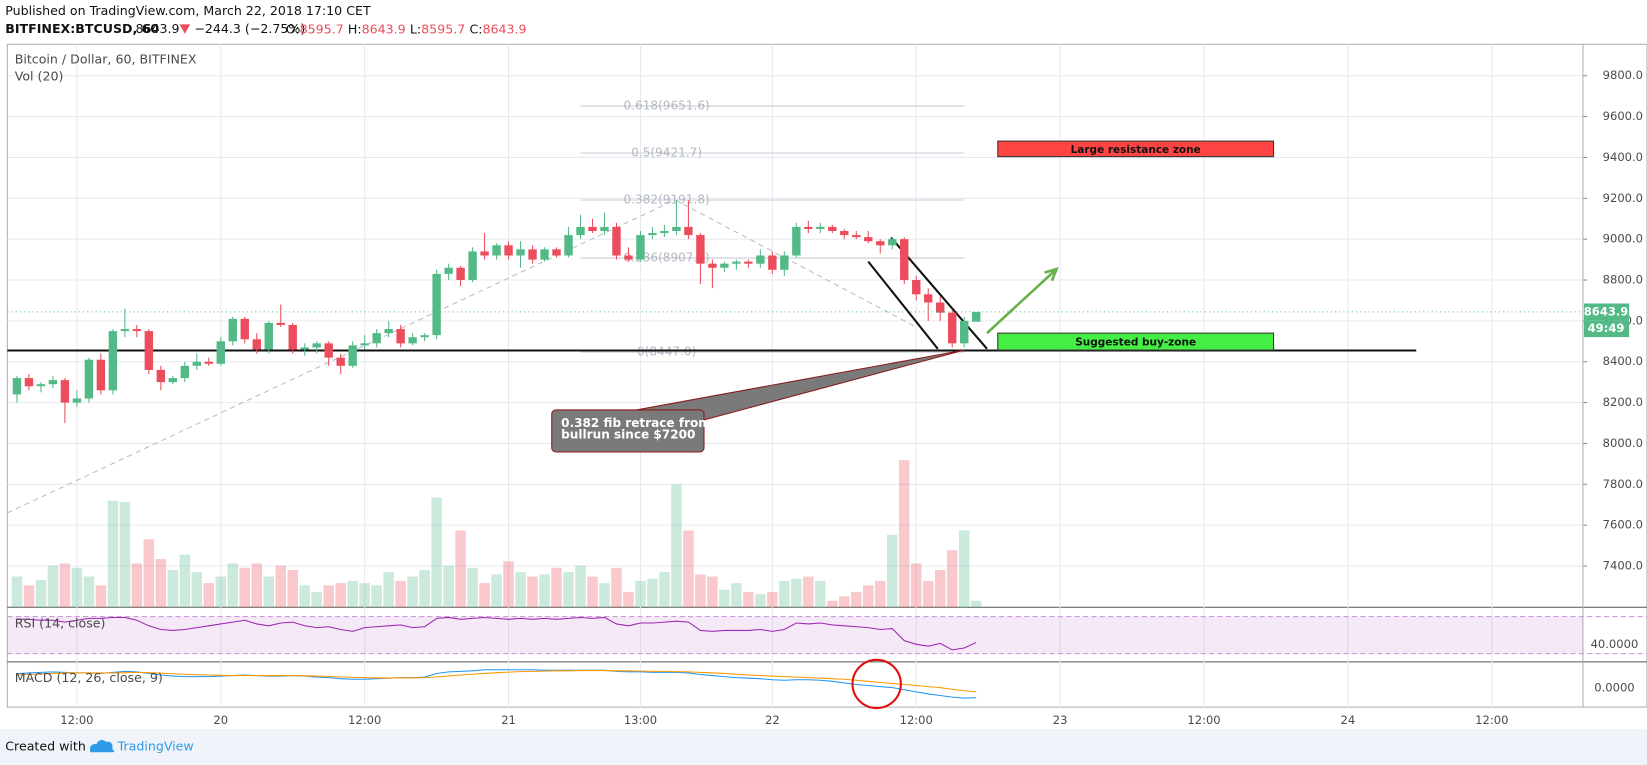  What do you see at coordinates (818, 320) in the screenshot?
I see `labels: 8643.9 49:49` at bounding box center [818, 320].